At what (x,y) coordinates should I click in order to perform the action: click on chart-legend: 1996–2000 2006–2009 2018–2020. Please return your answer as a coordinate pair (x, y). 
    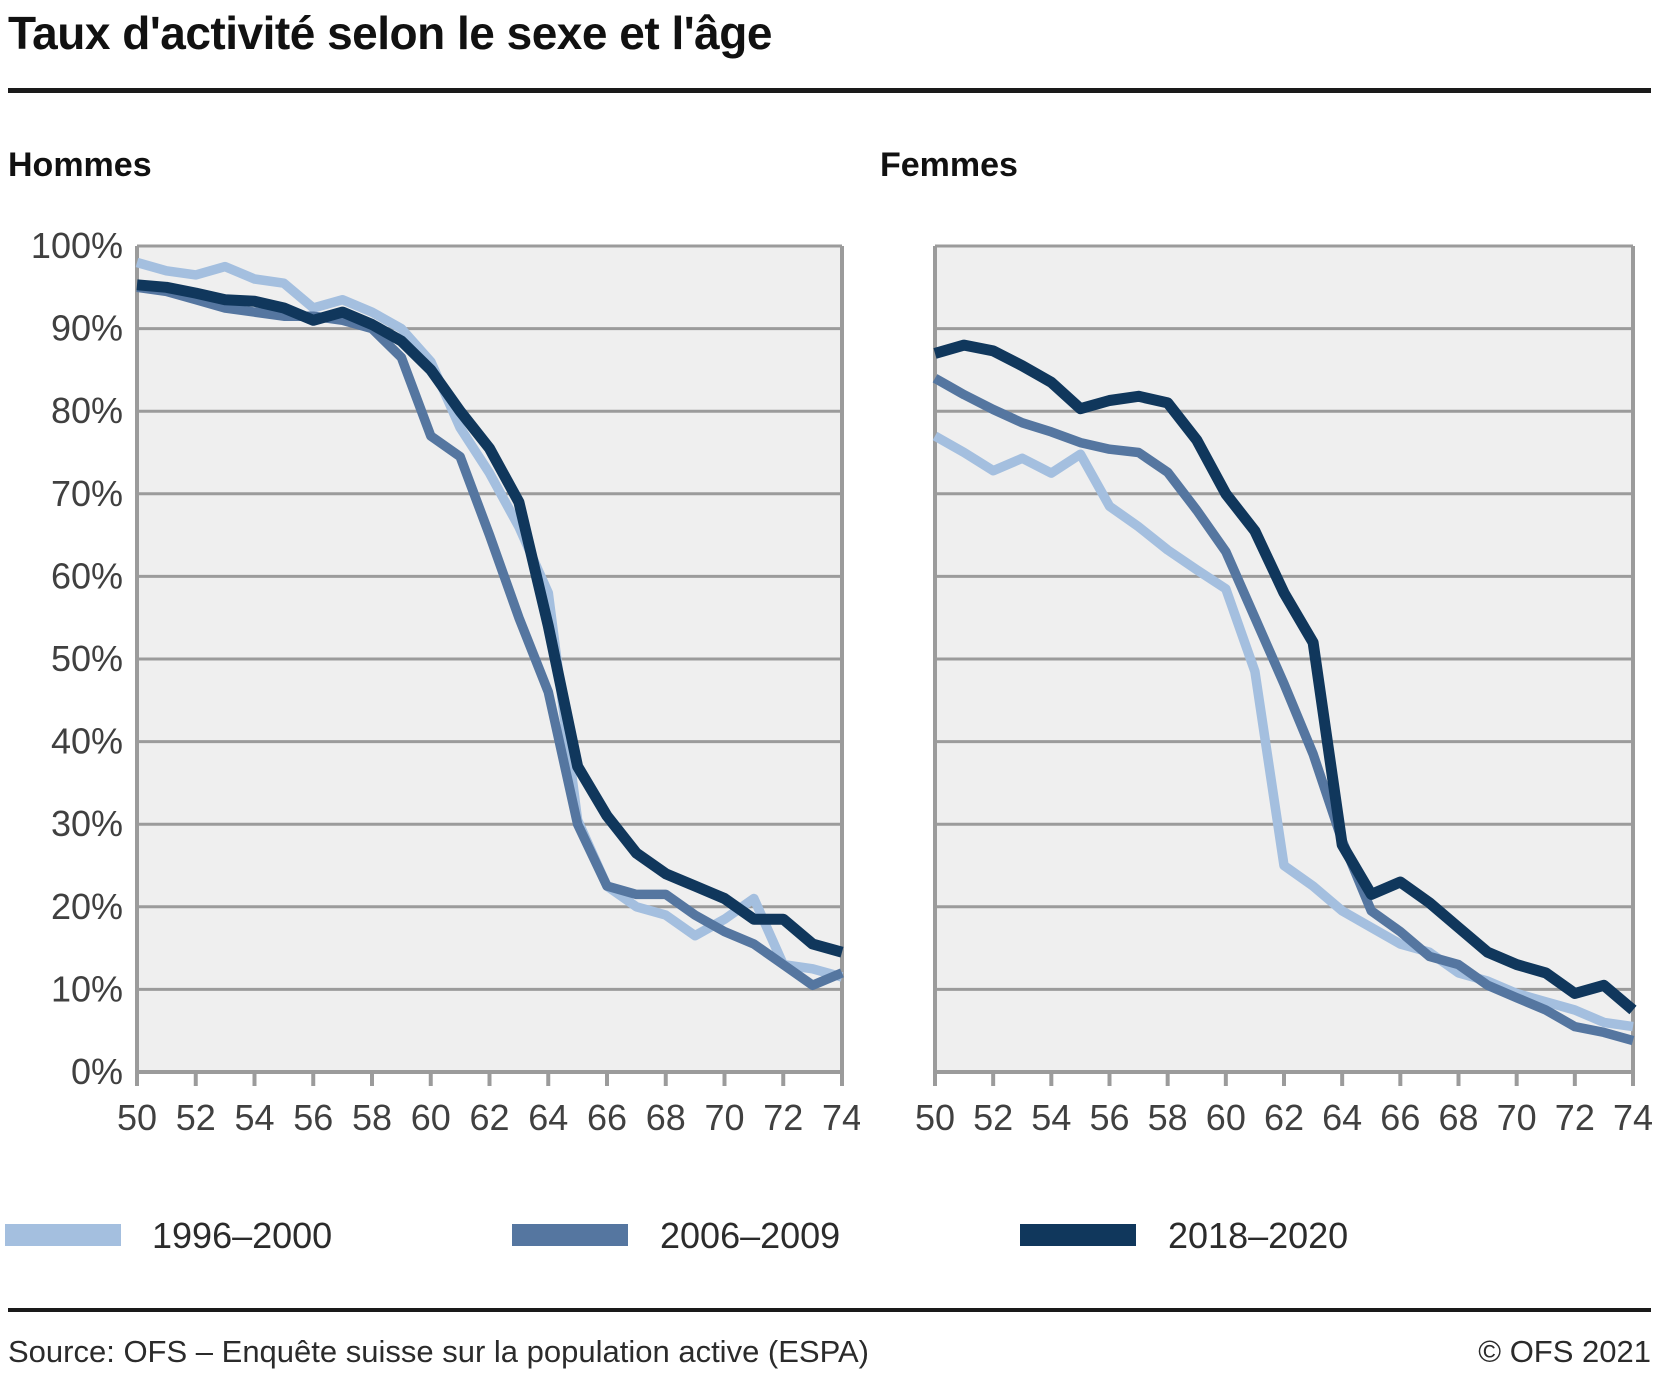
    Looking at the image, I should click on (829, 1235).